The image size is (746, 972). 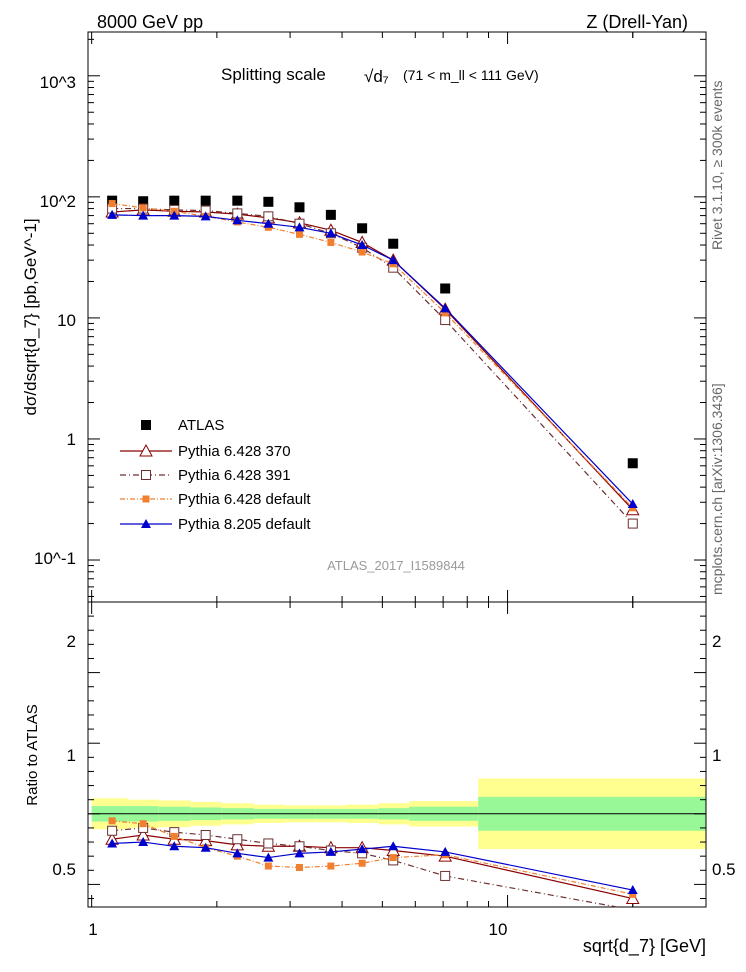 I want to click on legend-label-atlas: ATLAS, so click(x=201, y=425).